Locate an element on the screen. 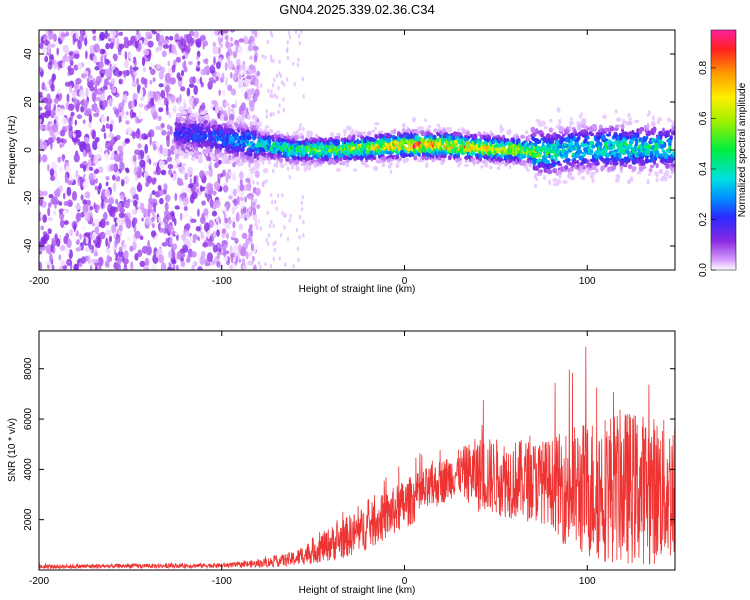  colorbar-tick-label: 0.2 is located at coordinates (703, 219).